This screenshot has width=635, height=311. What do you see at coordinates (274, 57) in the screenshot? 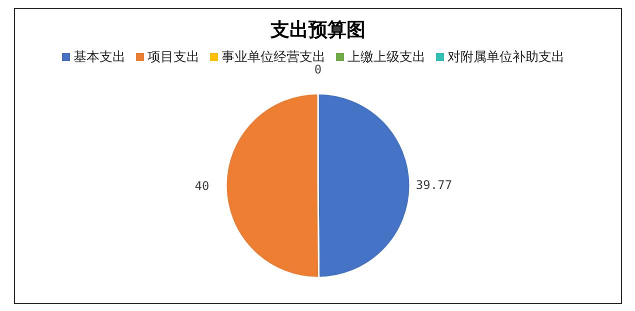
I see `legend-label: 事业单位经营支出` at bounding box center [274, 57].